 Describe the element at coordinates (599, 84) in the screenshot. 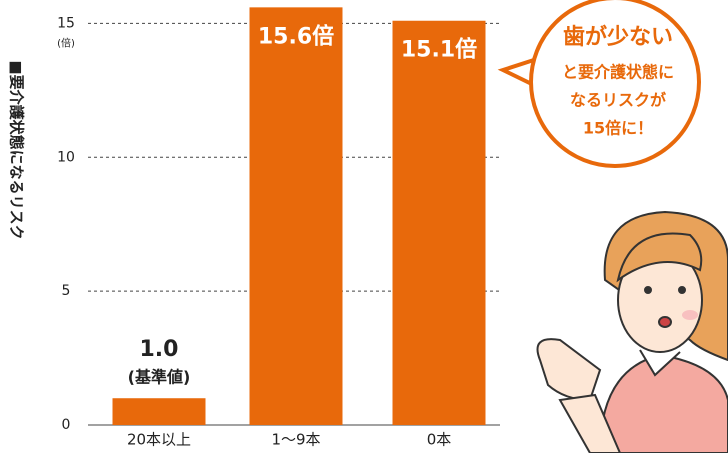

I see `callout-bubble` at that location.